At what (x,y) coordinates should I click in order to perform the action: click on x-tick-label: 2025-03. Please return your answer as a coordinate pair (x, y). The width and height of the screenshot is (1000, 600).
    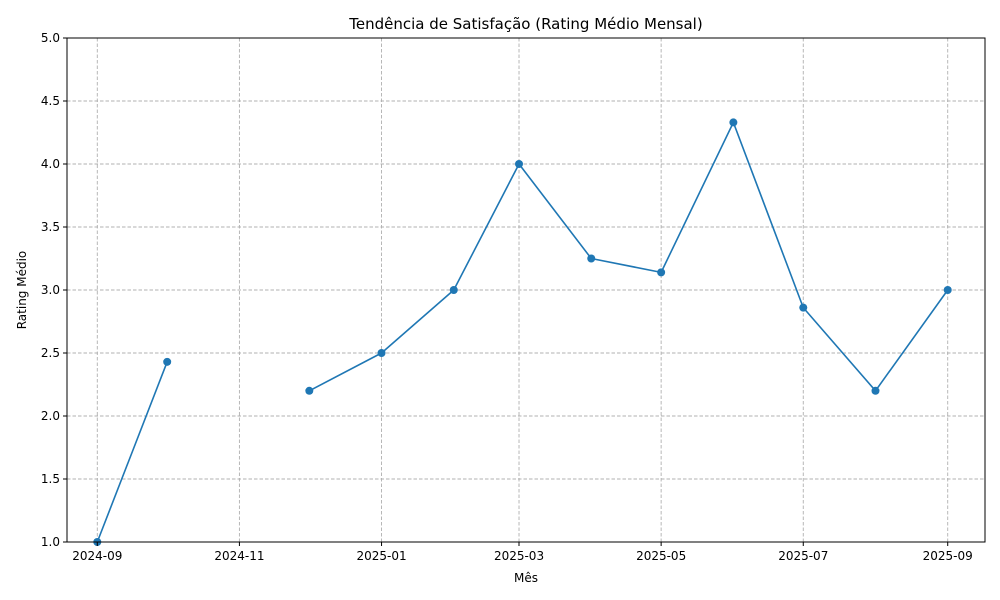
    Looking at the image, I should click on (519, 556).